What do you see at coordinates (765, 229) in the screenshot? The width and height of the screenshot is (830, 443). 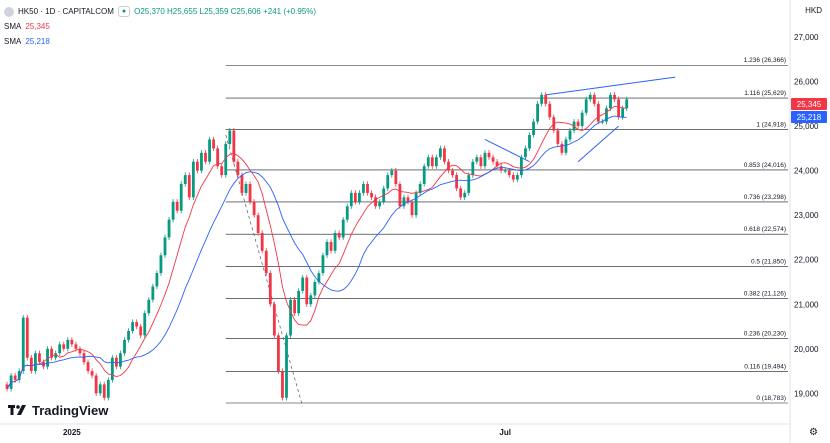 I see `fib-label: 0.618 (22,574)` at bounding box center [765, 229].